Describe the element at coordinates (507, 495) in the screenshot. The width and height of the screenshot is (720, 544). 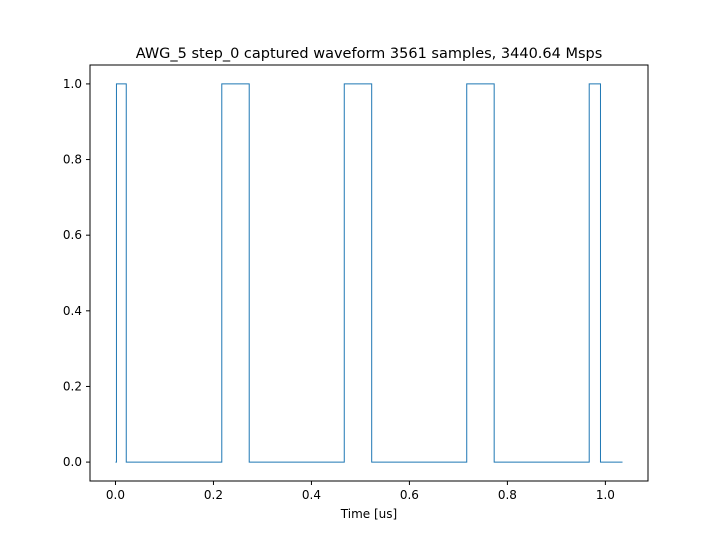
I see `x-tick-label: 0.8` at that location.